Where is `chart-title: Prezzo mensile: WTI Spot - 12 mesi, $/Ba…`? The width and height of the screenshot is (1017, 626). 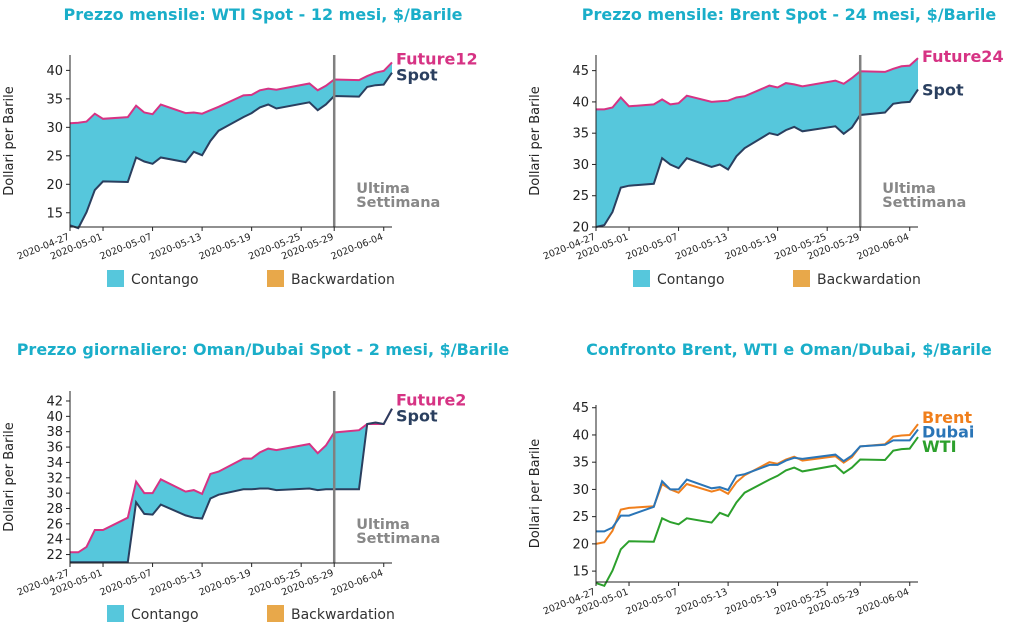
chart-title: Prezzo mensile: WTI Spot - 12 mesi, $/Ba… is located at coordinates (262, 14).